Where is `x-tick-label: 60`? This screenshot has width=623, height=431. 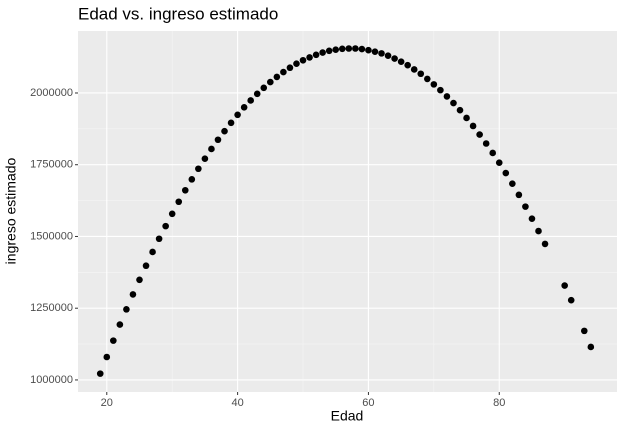 x-tick-label: 60 is located at coordinates (368, 403).